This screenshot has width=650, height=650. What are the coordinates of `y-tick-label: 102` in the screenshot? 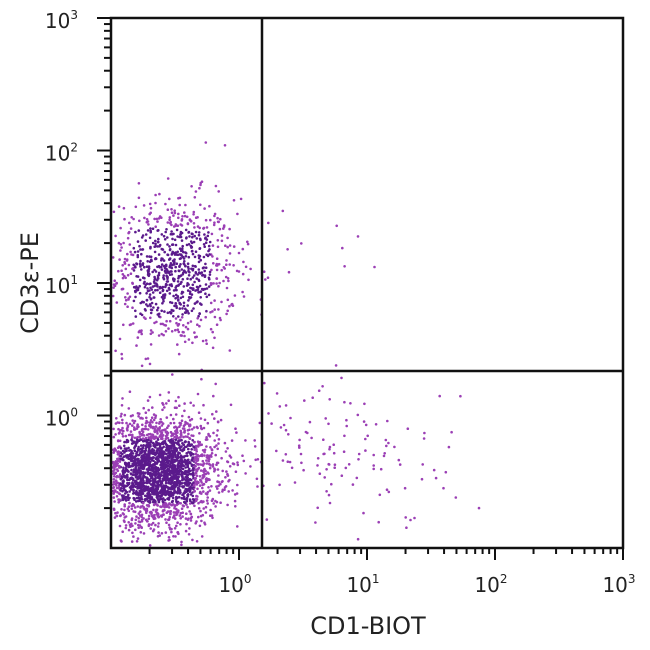 It's located at (61, 153).